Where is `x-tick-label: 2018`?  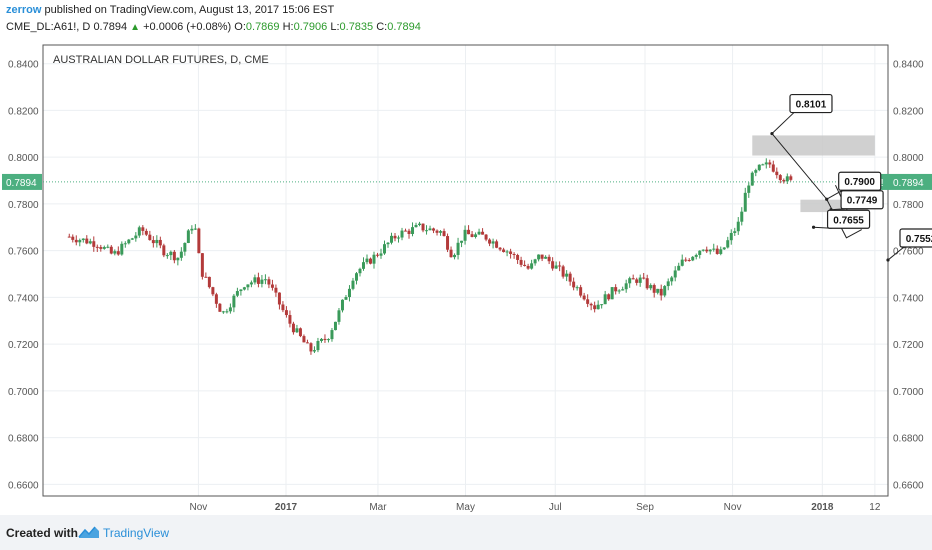 x-tick-label: 2018 is located at coordinates (822, 507).